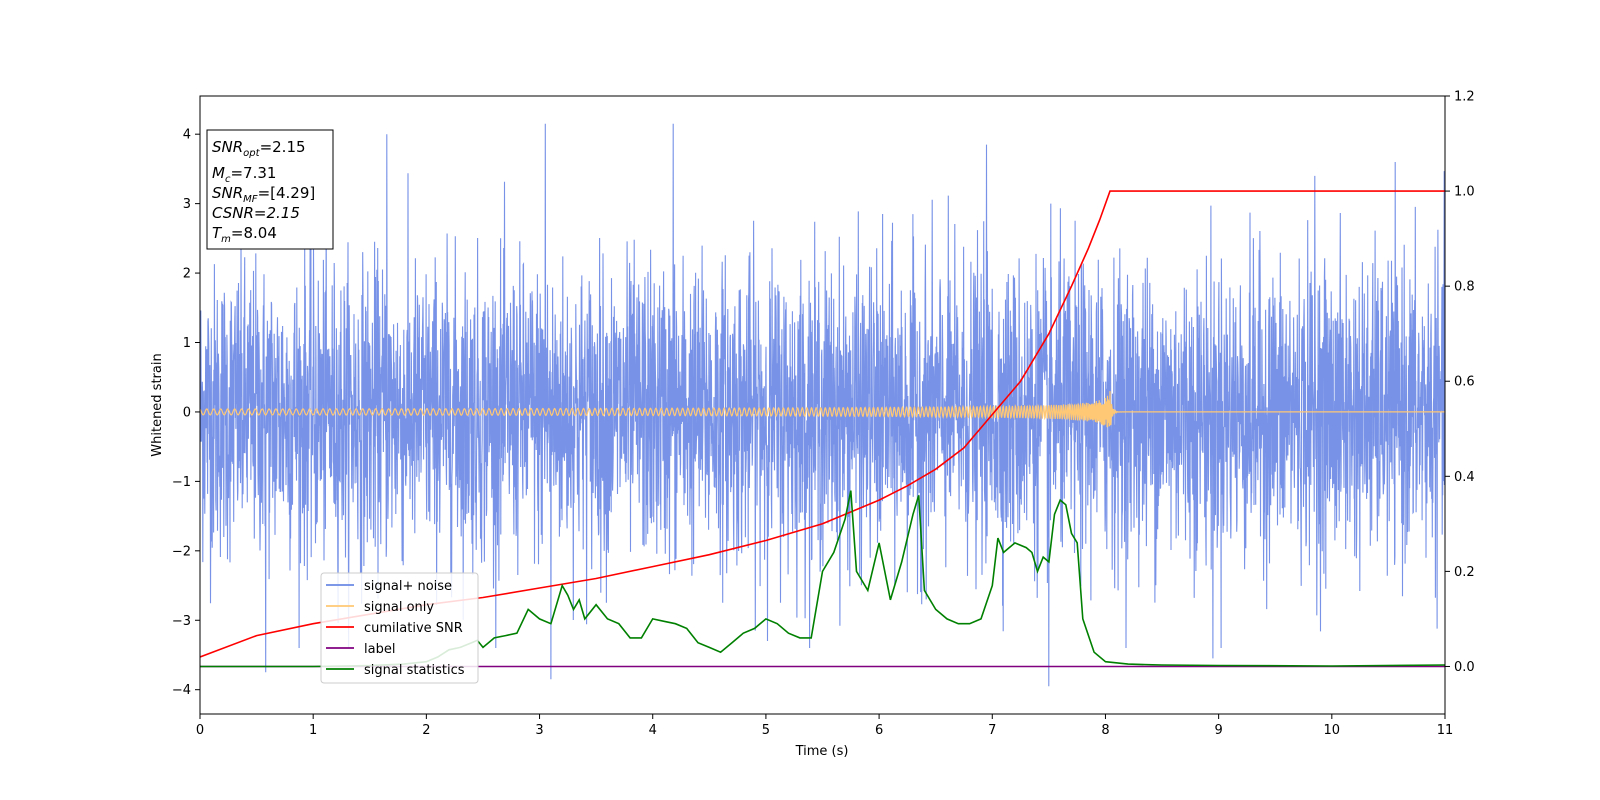 The width and height of the screenshot is (1600, 800). Describe the element at coordinates (157, 404) in the screenshot. I see `y-axis-label: Whitened strain` at that location.